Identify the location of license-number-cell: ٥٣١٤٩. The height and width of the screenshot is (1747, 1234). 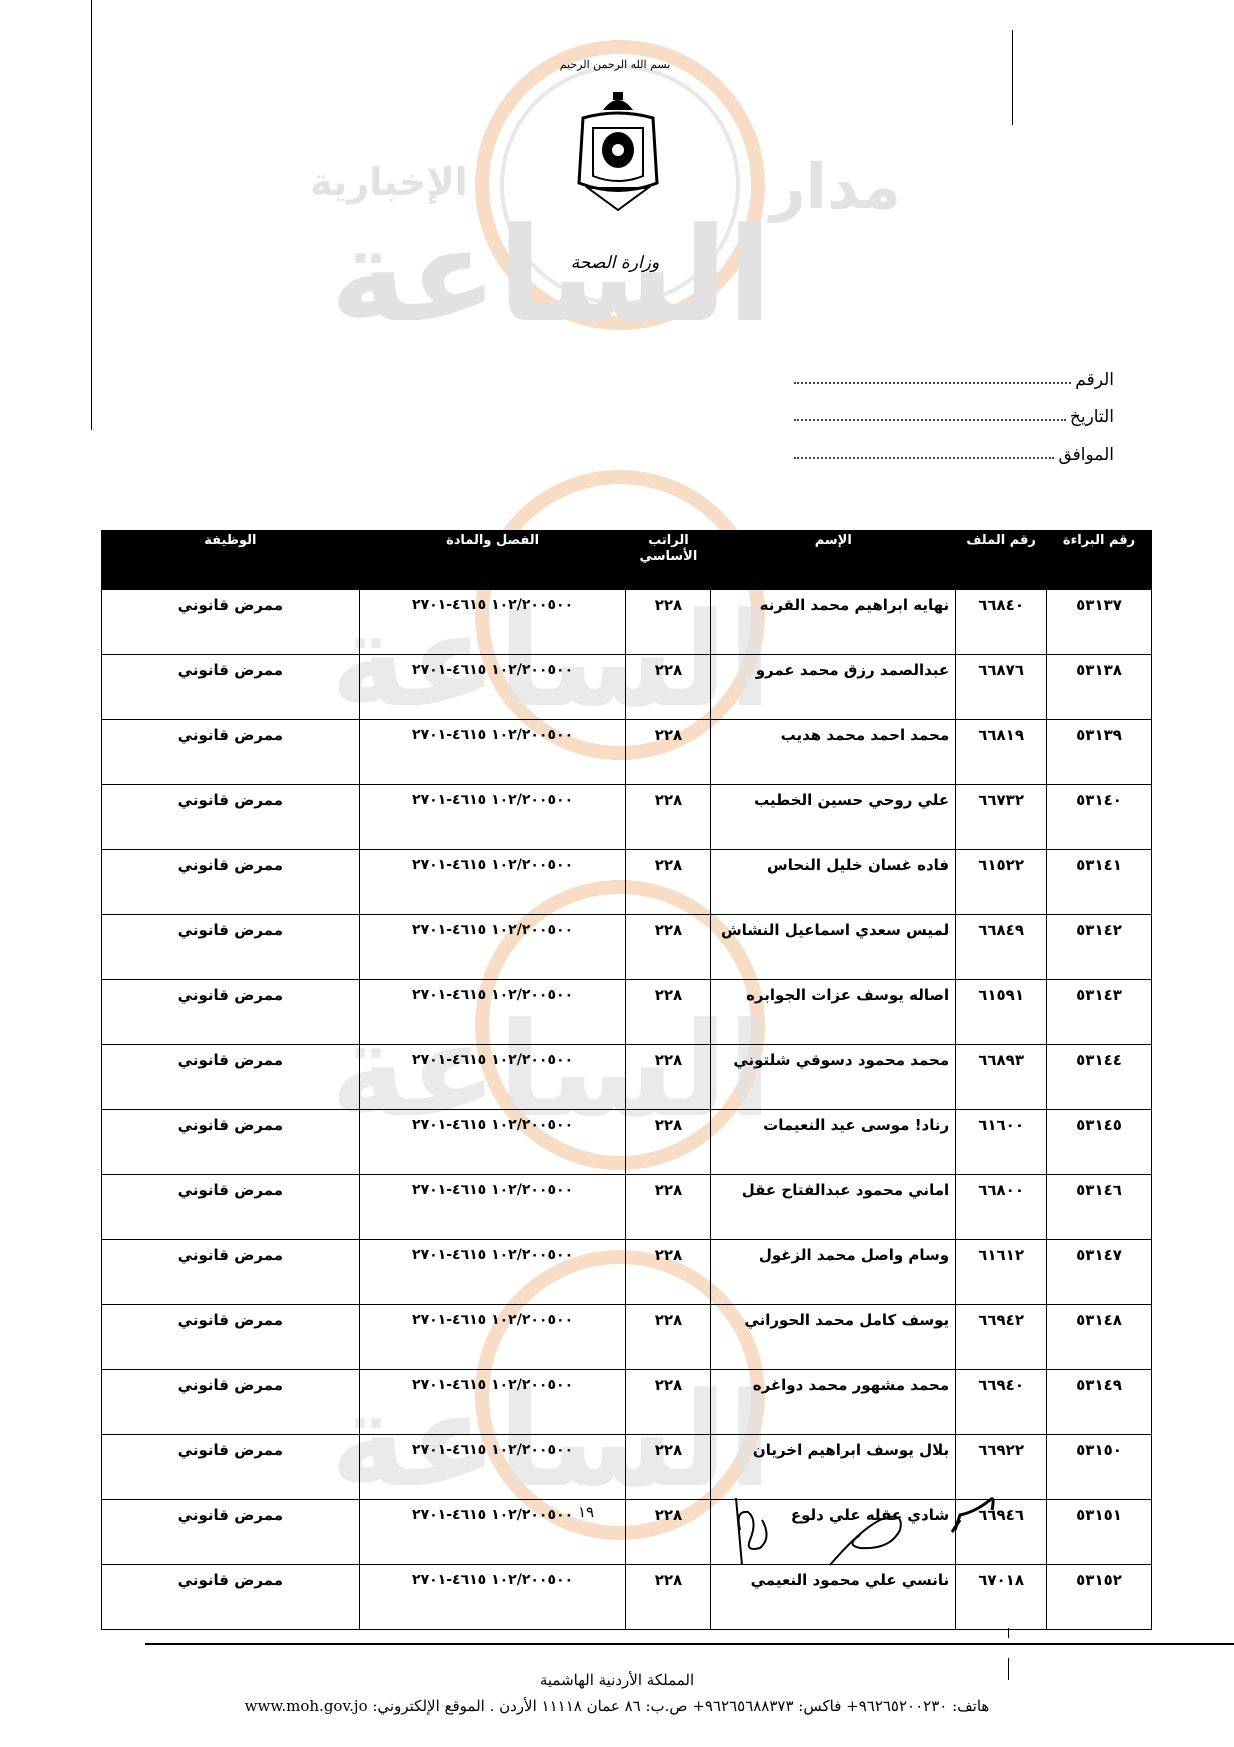
(1099, 1402).